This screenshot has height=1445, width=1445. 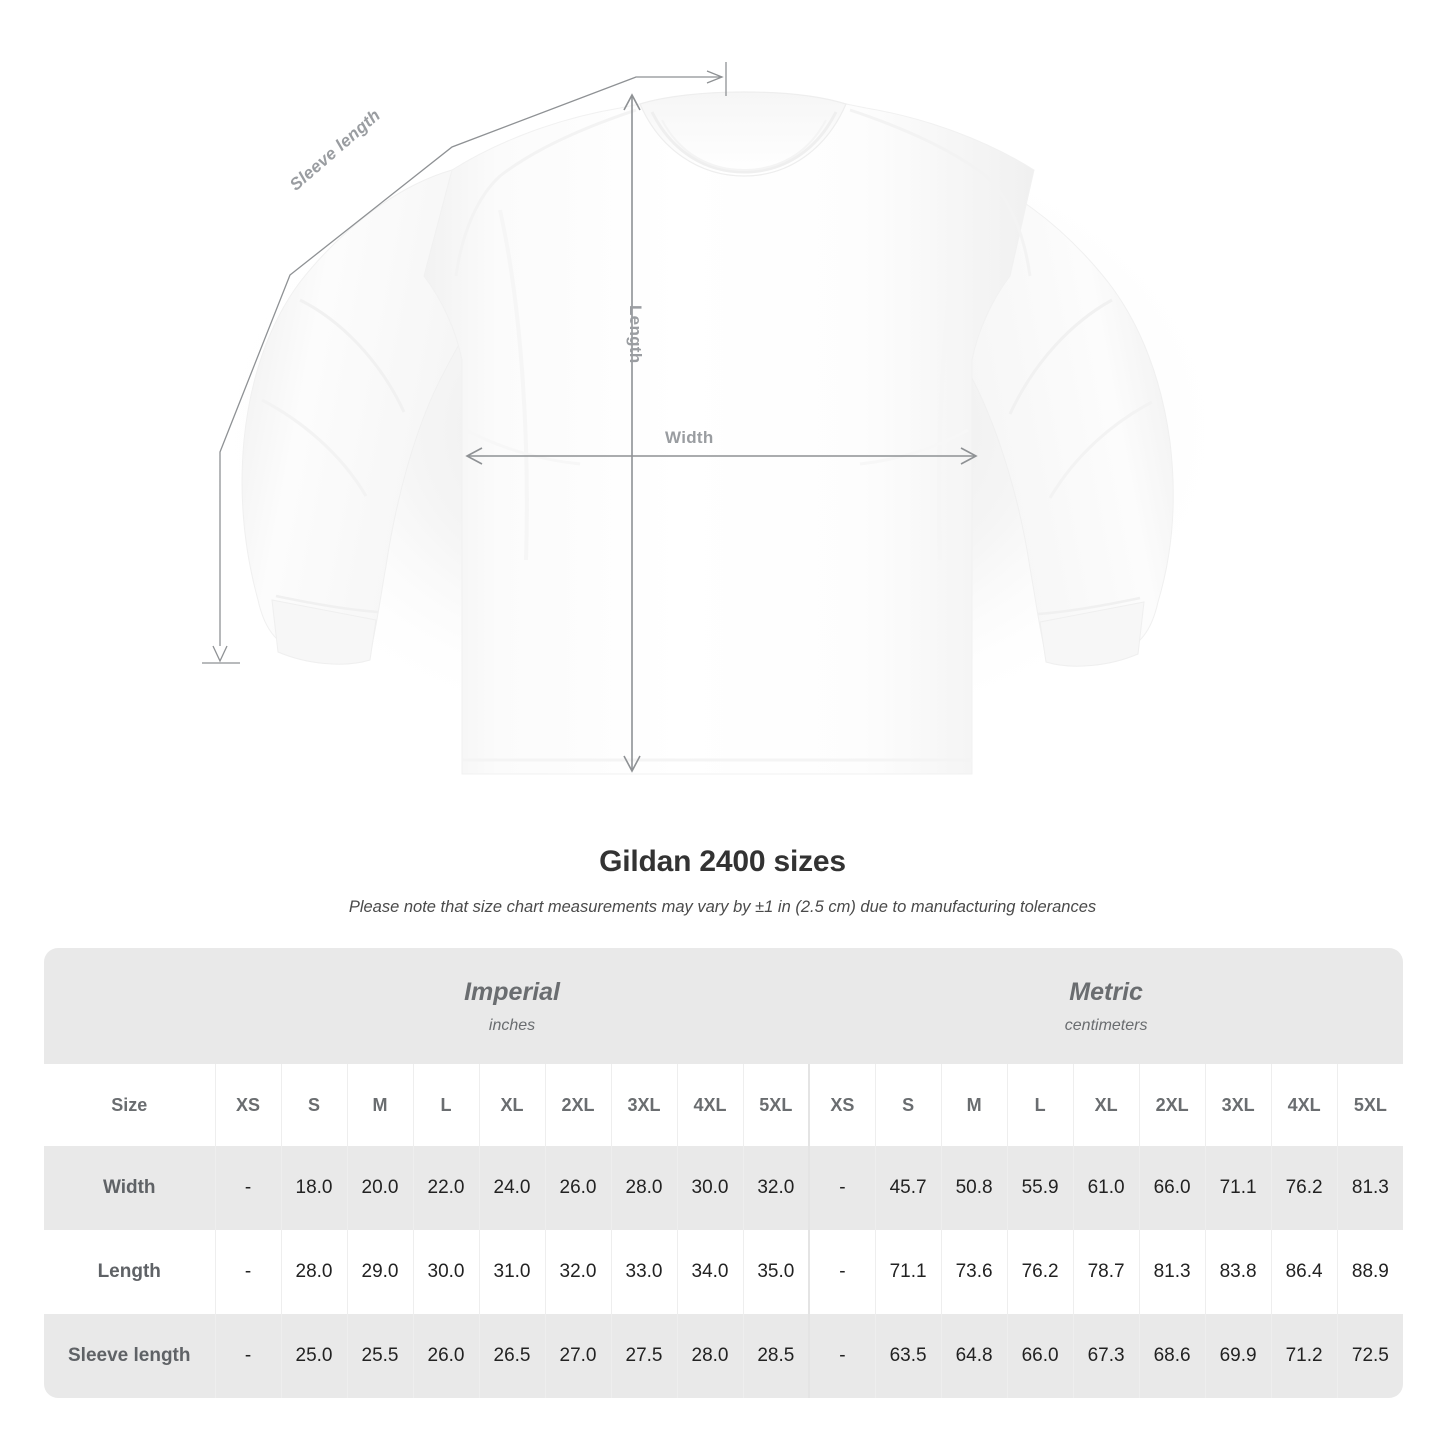 What do you see at coordinates (313, 1356) in the screenshot?
I see `cell-sleeve-imperial-s: 25.0` at bounding box center [313, 1356].